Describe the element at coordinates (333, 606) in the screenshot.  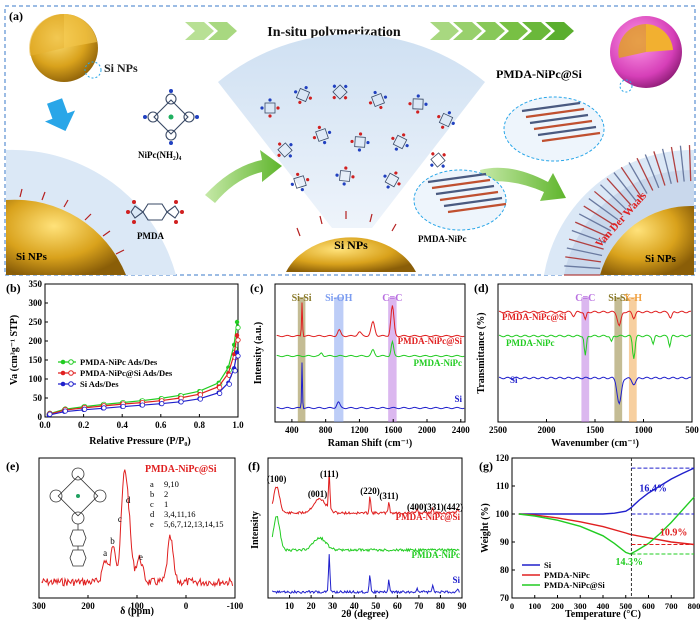
I see `x-tick-label: 30` at that location.